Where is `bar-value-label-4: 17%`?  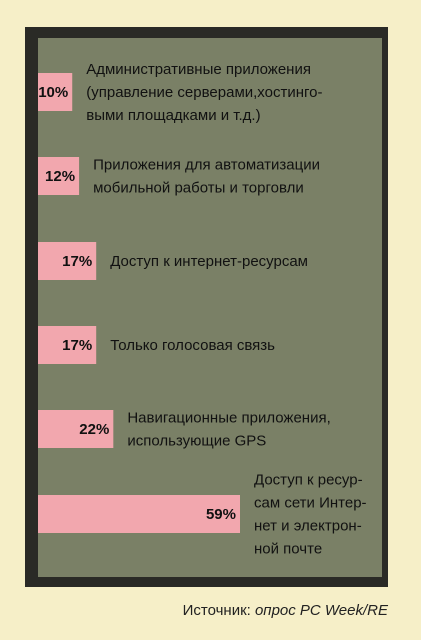 bar-value-label-4: 17% is located at coordinates (77, 345).